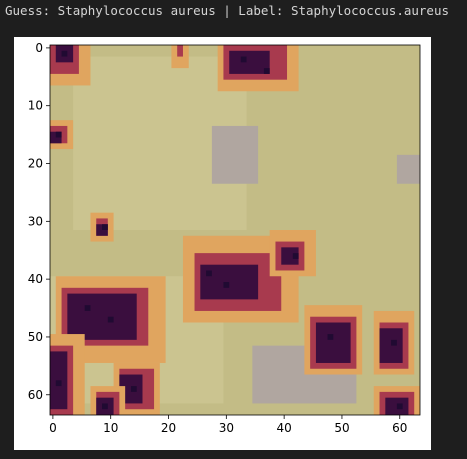 The image size is (467, 459). I want to click on x-axis: 0 10 20 30 40 50 60, so click(228, 425).